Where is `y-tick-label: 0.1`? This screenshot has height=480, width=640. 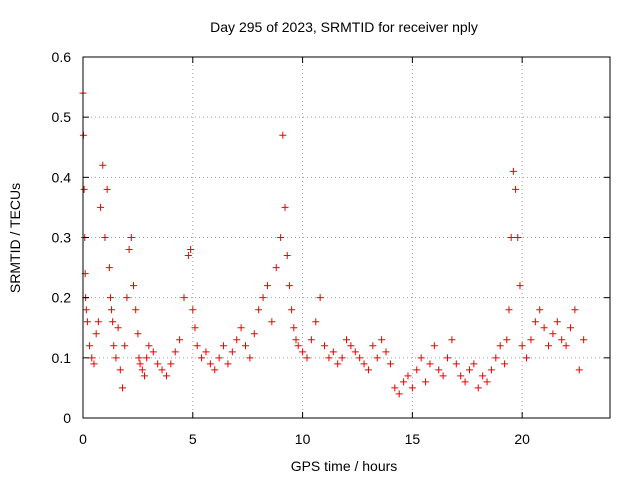
y-tick-label: 0.1 is located at coordinates (62, 358).